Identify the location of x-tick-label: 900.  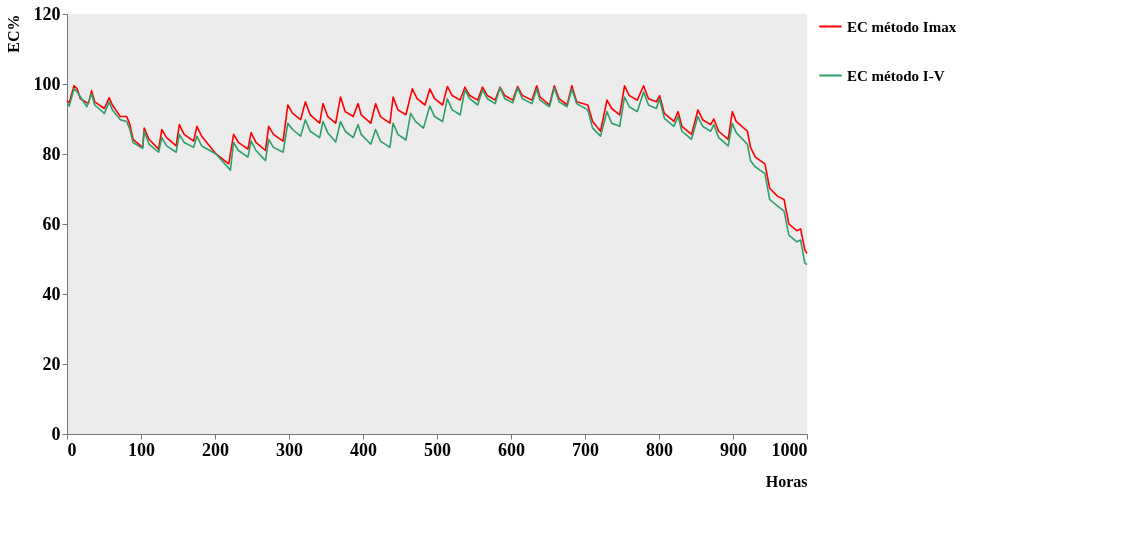
(733, 449).